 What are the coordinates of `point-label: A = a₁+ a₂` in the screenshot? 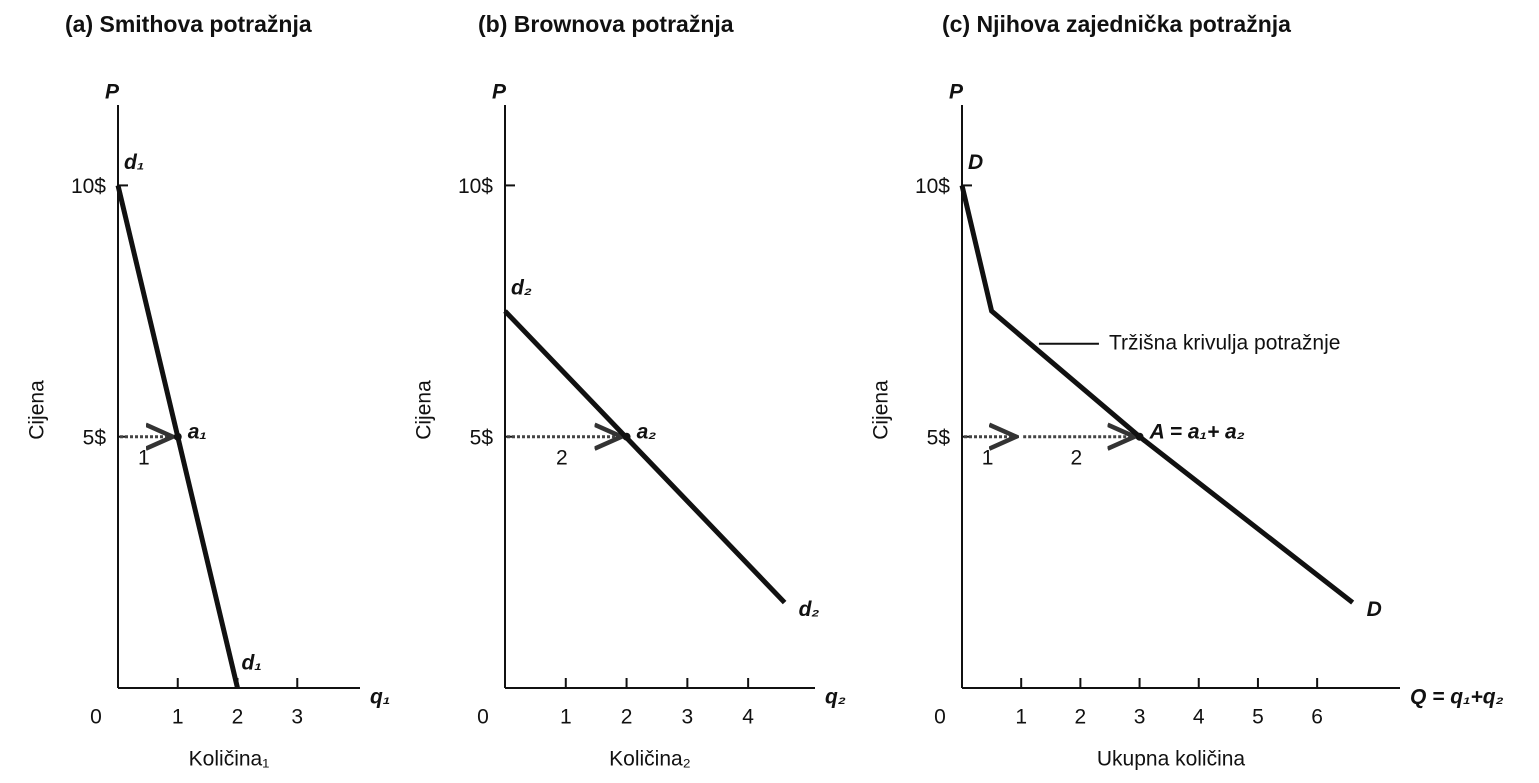 It's located at (1197, 431).